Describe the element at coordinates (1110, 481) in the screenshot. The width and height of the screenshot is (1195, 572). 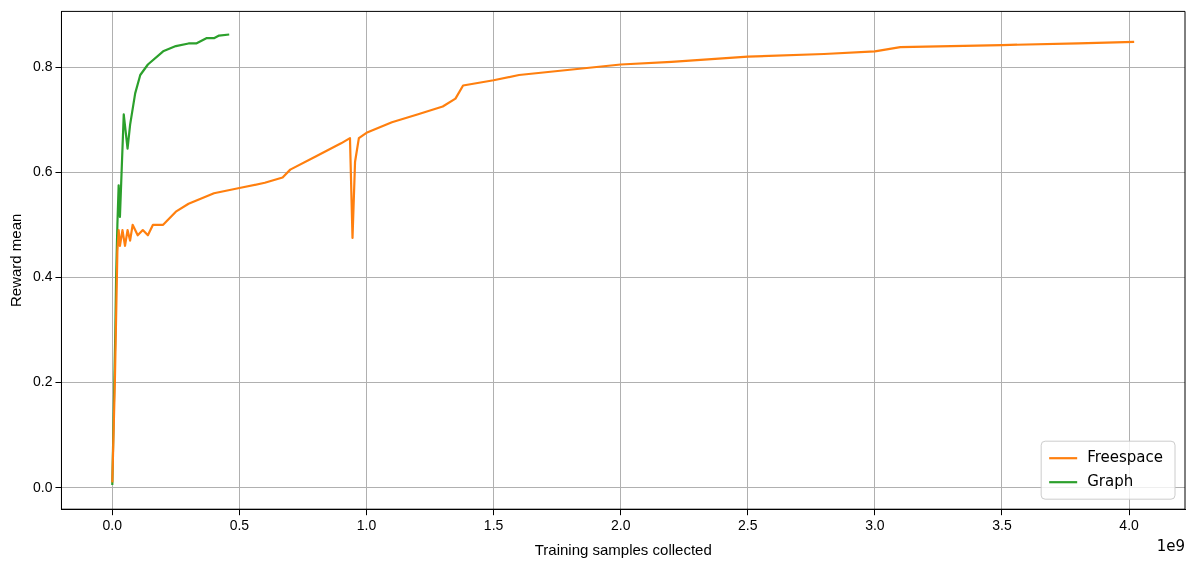
I see `legend-label: Graph` at that location.